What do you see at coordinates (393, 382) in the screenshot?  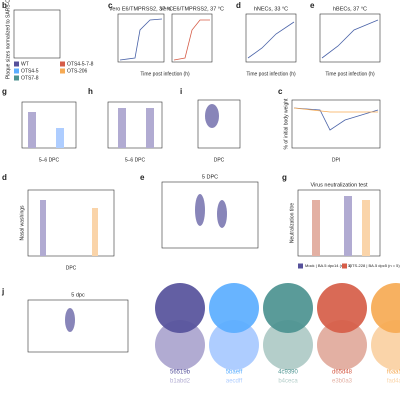 I see `palette-hex-light: fad4a9` at bounding box center [393, 382].